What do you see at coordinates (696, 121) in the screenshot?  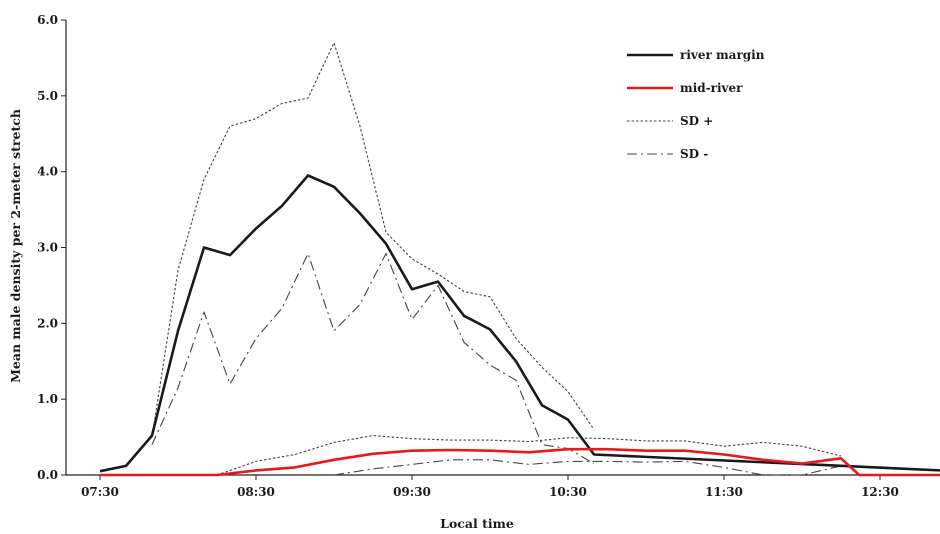 I see `legend-label: SD +` at bounding box center [696, 121].